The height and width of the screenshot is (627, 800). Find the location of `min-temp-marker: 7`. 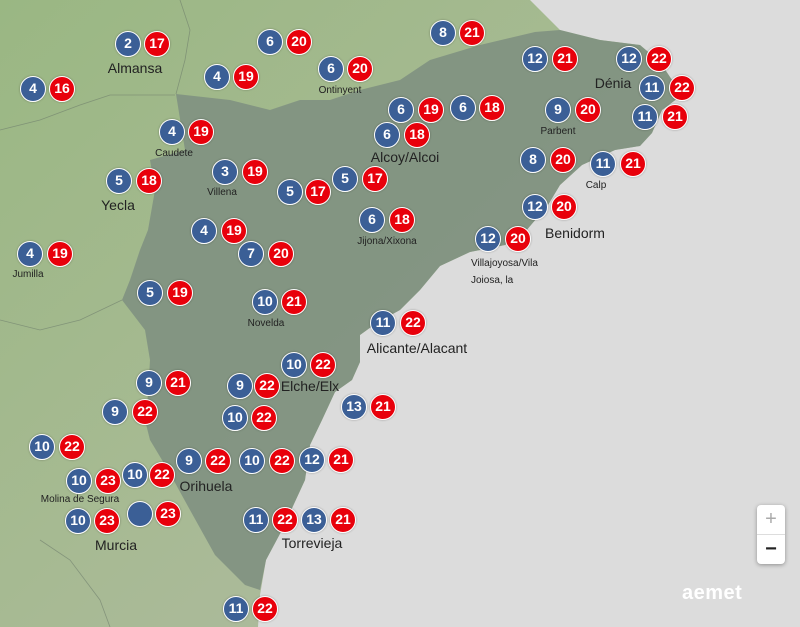

min-temp-marker: 7 is located at coordinates (251, 254).